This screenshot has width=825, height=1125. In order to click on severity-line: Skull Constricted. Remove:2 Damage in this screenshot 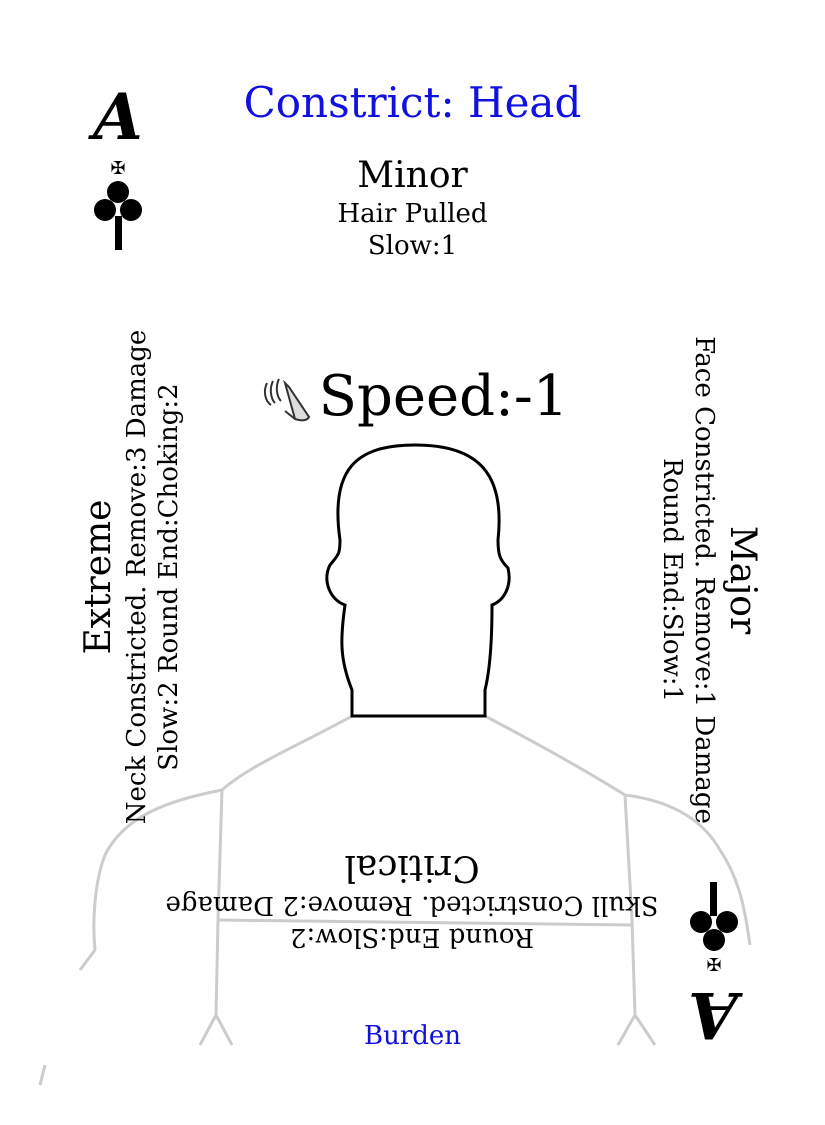, I will do `click(412, 905)`.